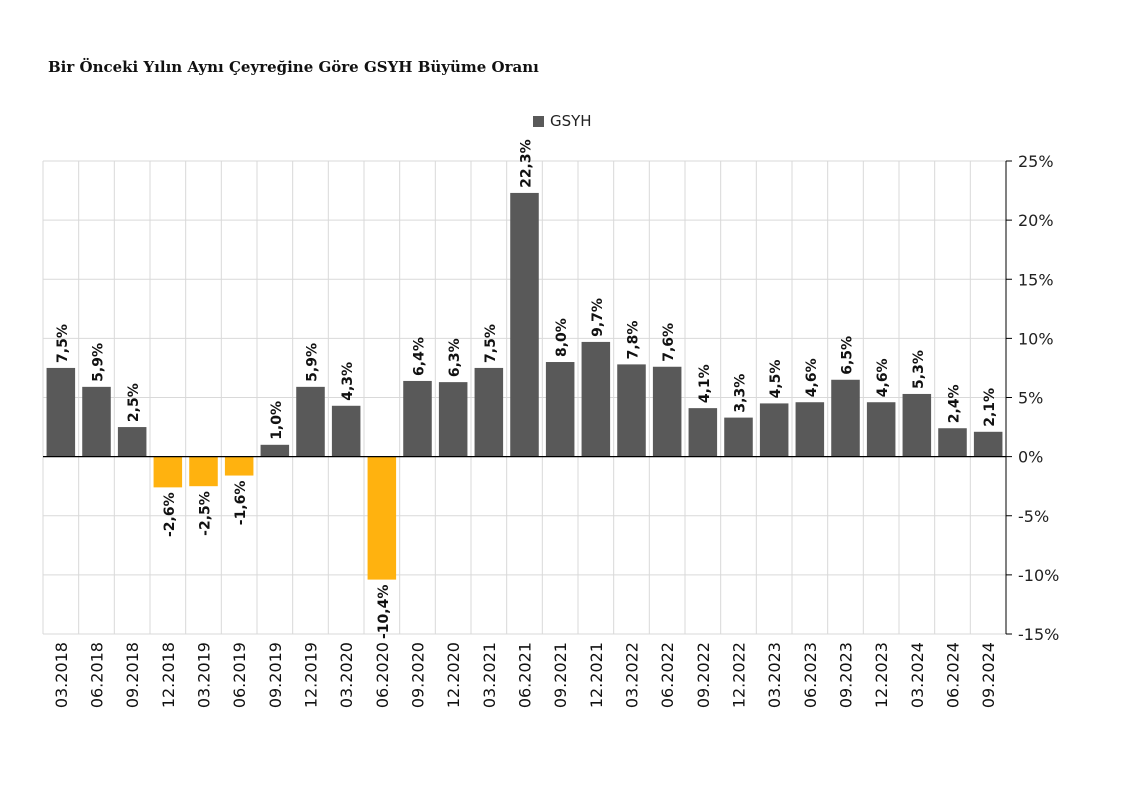  Describe the element at coordinates (919, 369) in the screenshot. I see `data-label: 5,3%` at that location.